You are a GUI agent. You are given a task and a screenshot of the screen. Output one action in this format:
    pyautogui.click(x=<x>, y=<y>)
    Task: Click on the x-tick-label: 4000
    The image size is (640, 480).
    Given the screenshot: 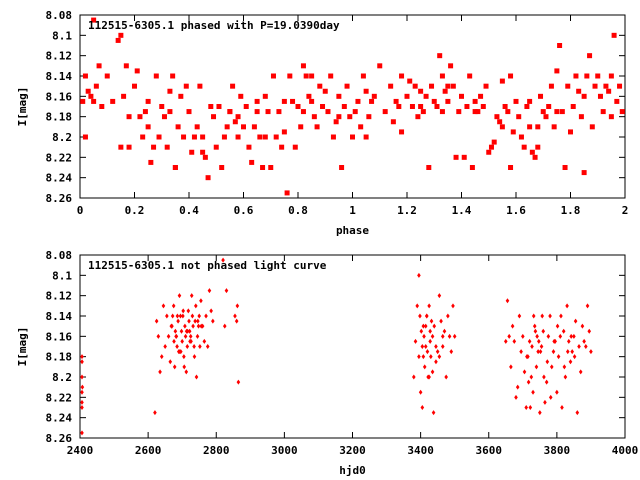 What is the action you would take?
    pyautogui.click(x=625, y=450)
    